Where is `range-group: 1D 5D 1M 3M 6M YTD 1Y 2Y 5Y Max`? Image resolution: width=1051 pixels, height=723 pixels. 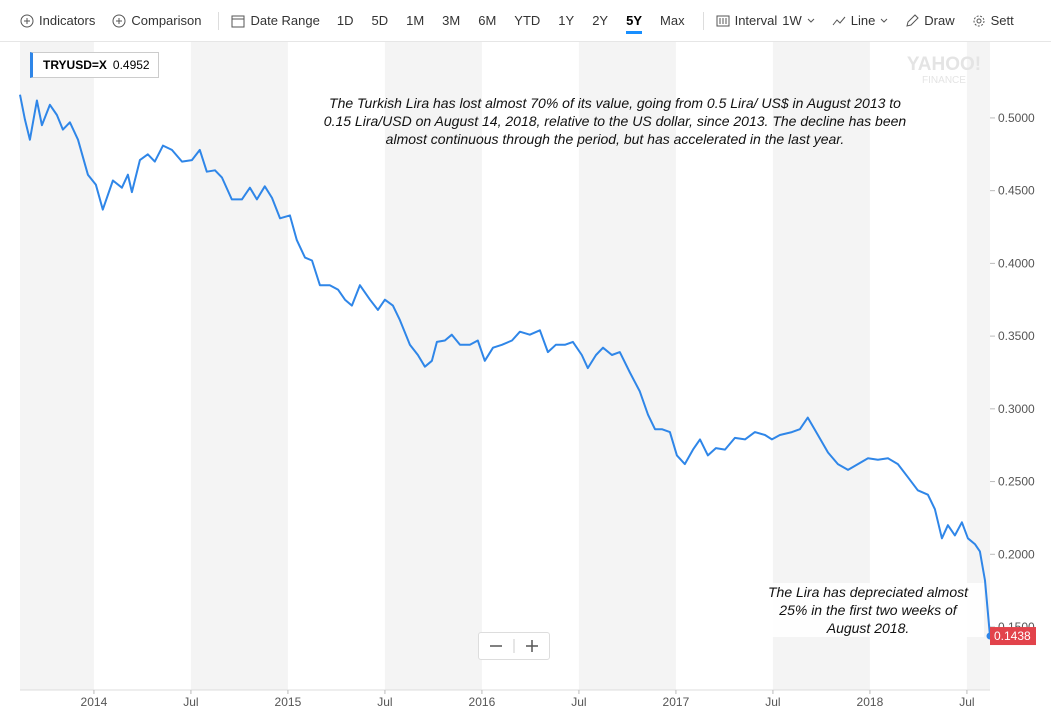
range-group: 1D 5D 1M 3M 6M YTD 1Y 2Y 5Y Max is located at coordinates (520, 20).